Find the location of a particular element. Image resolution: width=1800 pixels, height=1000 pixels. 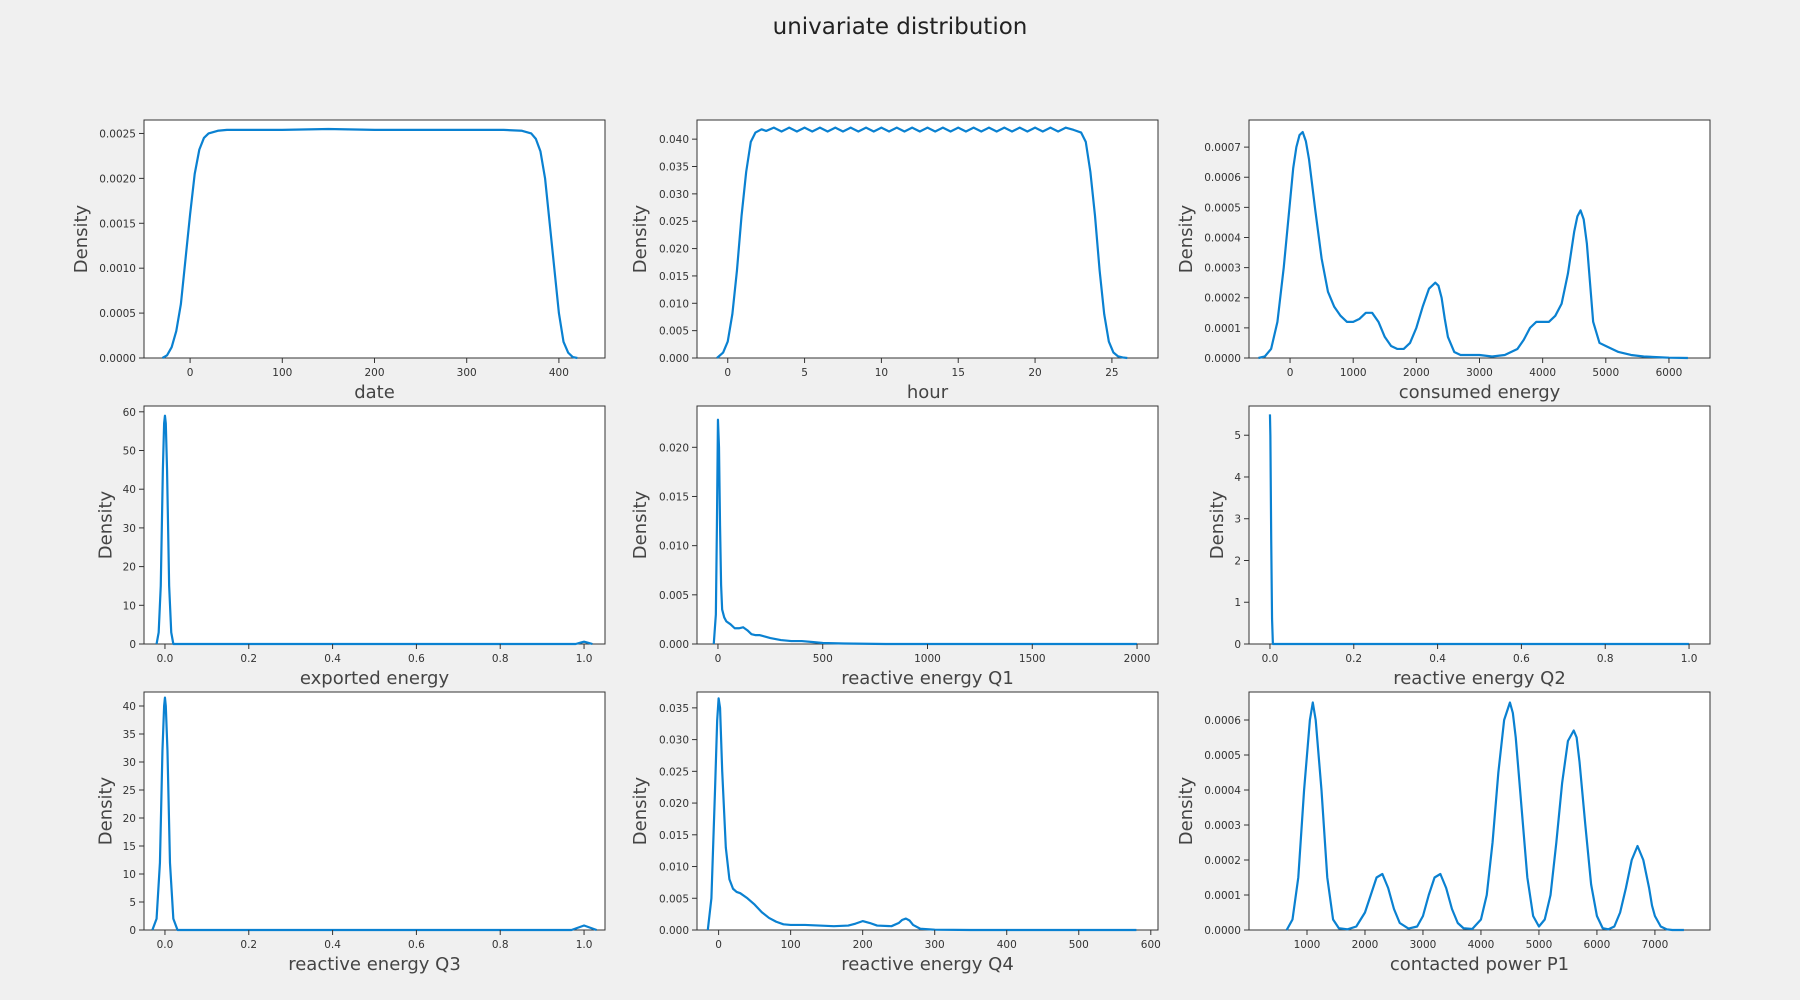

x-axis-label: reactive energy Q2 is located at coordinates (1479, 678).